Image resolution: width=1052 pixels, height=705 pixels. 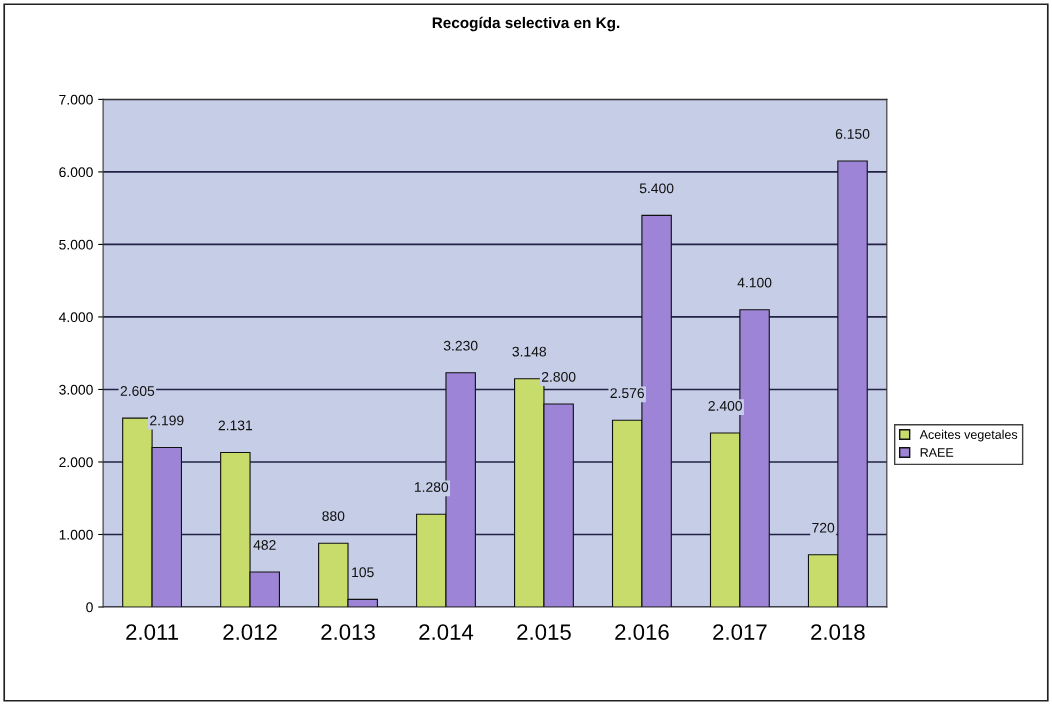 I want to click on x-tick-label: 2.012, so click(x=250, y=632).